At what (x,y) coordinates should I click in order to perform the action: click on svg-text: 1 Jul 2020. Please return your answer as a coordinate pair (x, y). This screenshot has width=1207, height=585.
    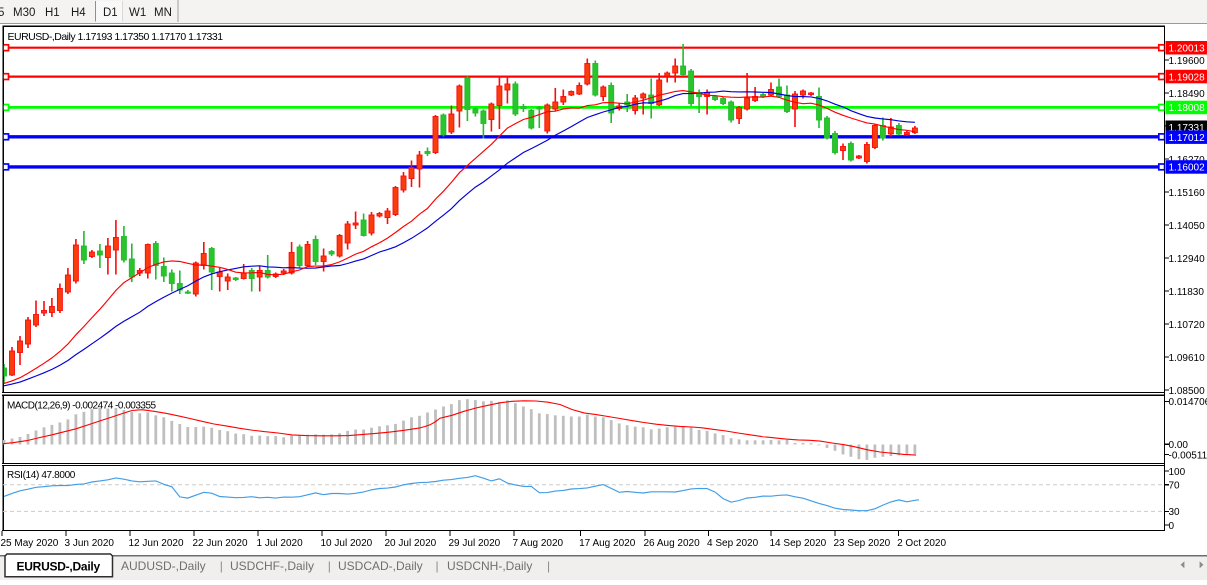
    Looking at the image, I should click on (280, 543).